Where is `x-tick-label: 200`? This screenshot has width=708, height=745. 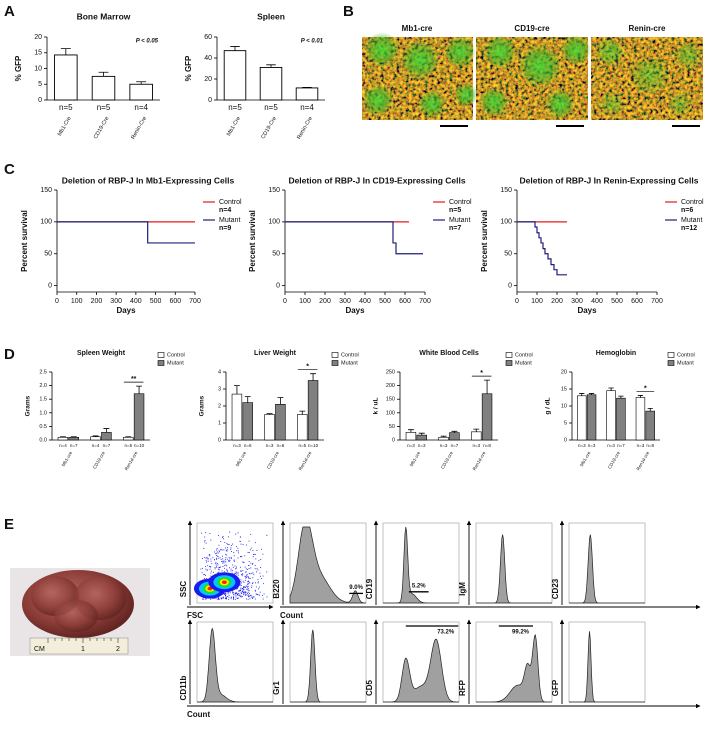
x-tick-label: 200 is located at coordinates (97, 301).